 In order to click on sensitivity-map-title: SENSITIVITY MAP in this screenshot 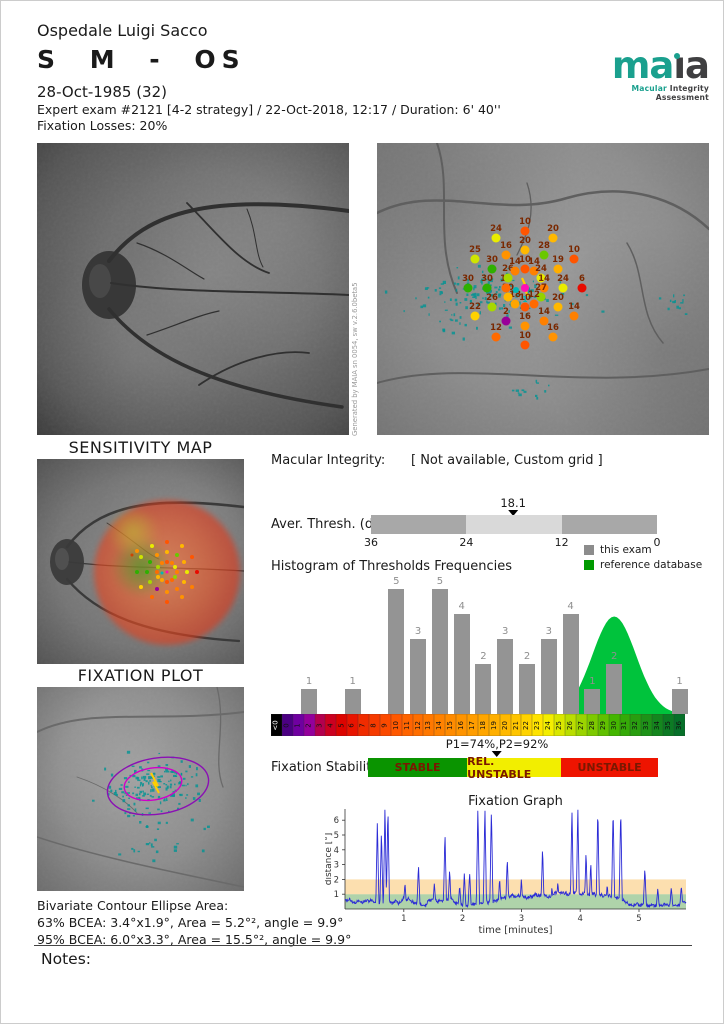, I will do `click(140, 447)`.